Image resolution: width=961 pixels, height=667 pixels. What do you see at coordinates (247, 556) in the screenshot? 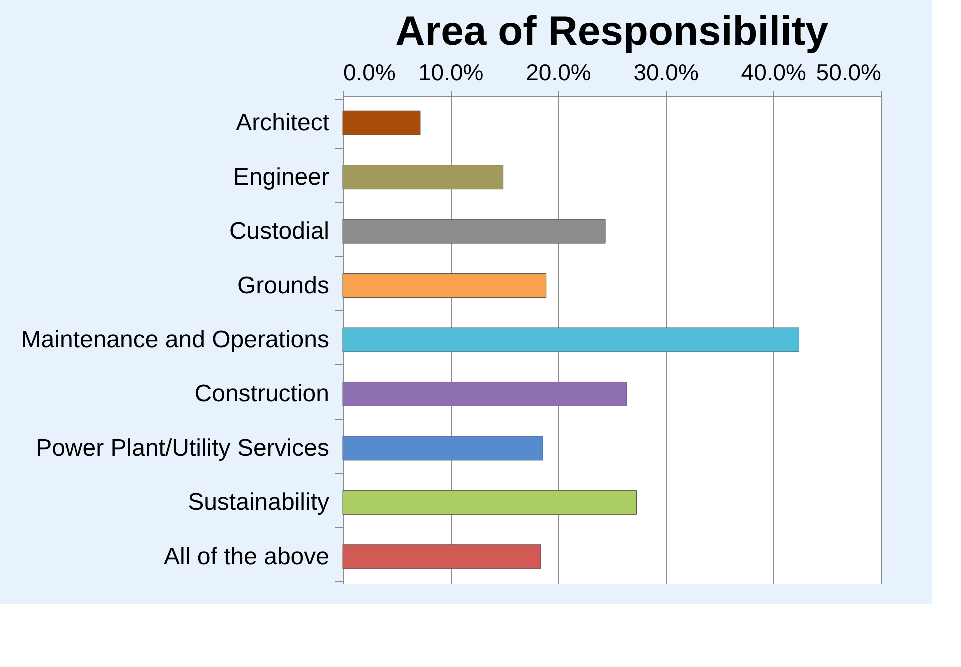
I see `y-tick-label: All of the above` at bounding box center [247, 556].